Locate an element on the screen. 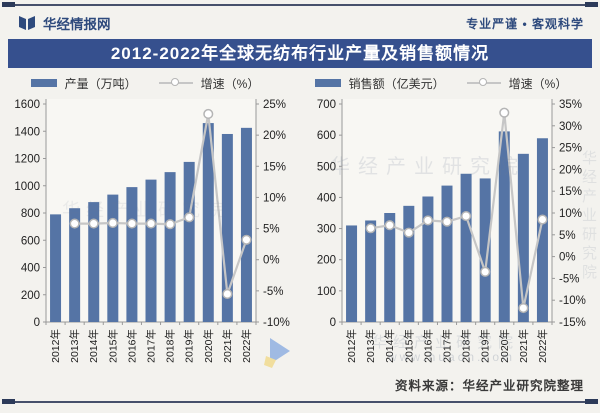  header-tagline: 专业严谨 • 客观科学 is located at coordinates (525, 23).